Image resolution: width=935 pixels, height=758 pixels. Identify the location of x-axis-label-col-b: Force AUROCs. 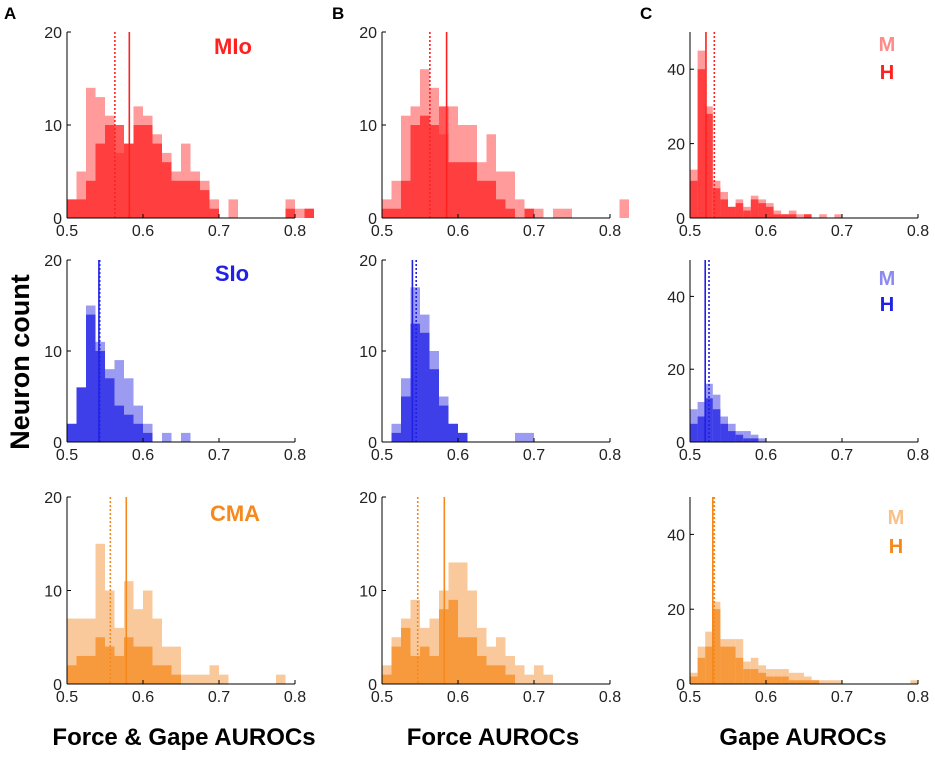
(493, 737).